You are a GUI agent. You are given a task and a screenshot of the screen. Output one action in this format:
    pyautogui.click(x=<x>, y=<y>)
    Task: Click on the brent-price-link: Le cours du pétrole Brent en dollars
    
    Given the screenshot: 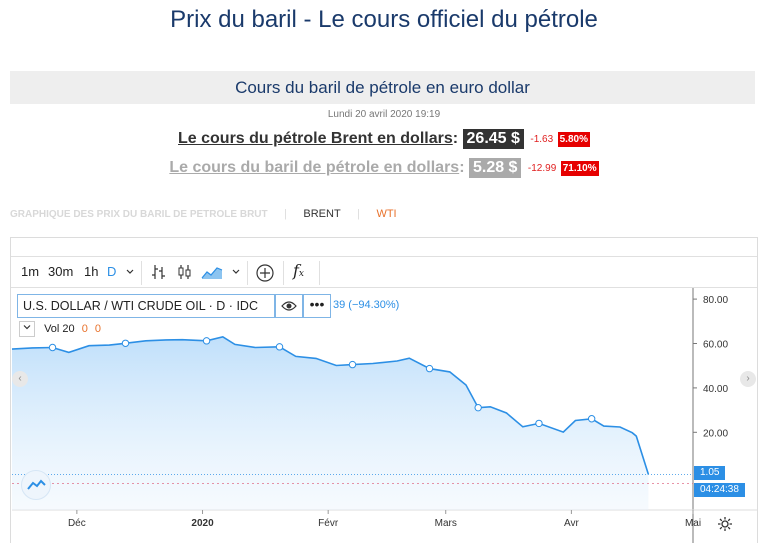 What is the action you would take?
    pyautogui.click(x=315, y=139)
    